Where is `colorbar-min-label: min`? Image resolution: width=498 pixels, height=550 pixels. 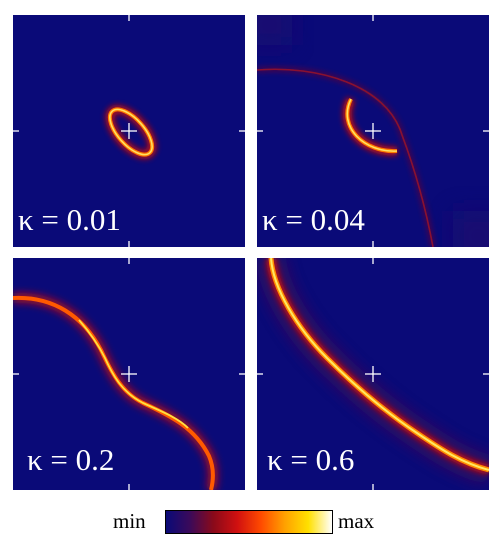
colorbar-min-label: min is located at coordinates (129, 521).